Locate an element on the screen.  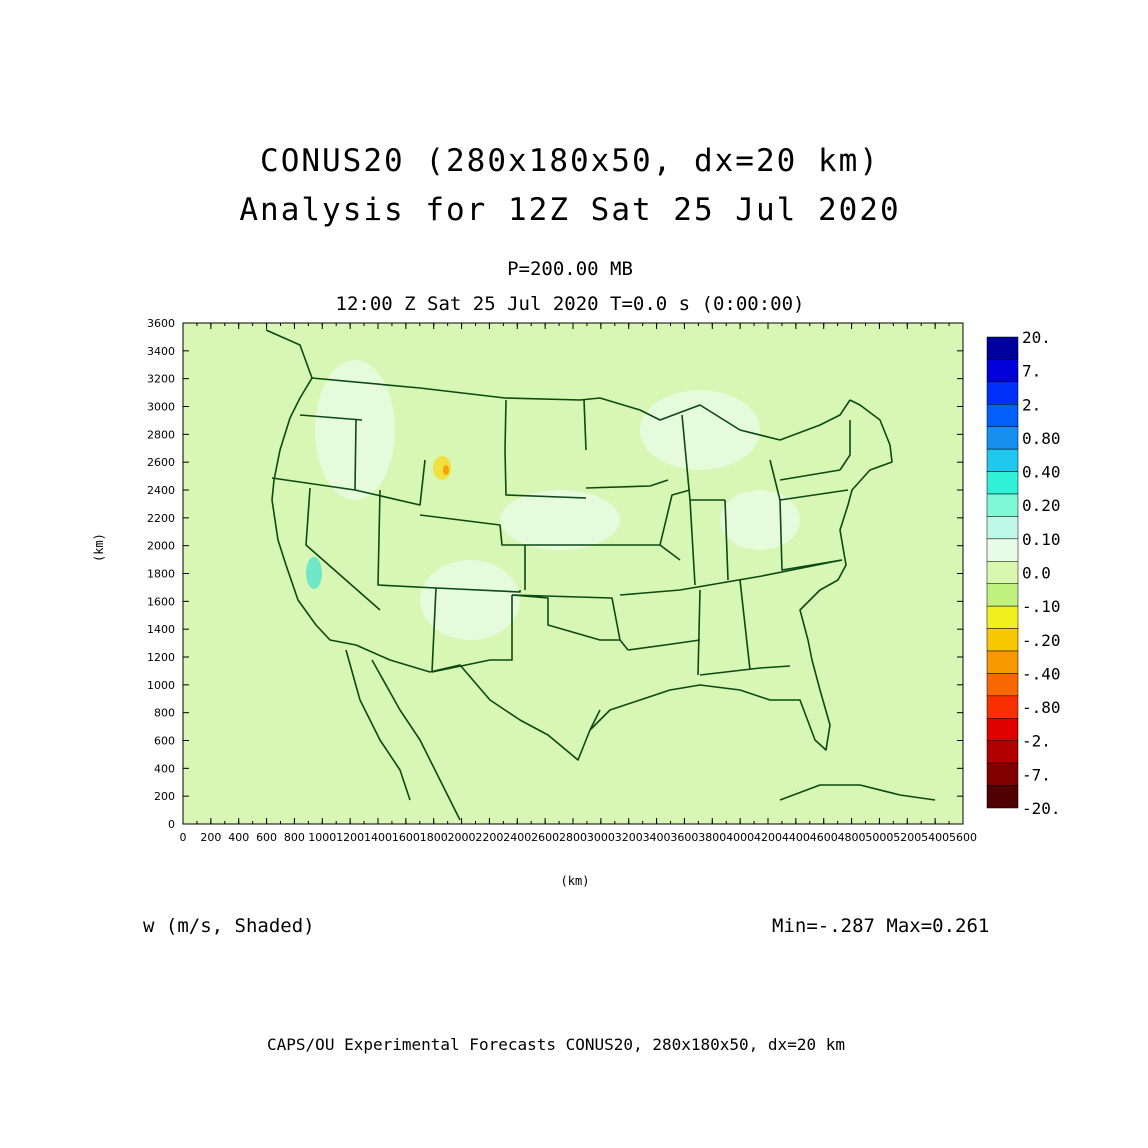
y-tick-label: 3000 is located at coordinates (161, 407).